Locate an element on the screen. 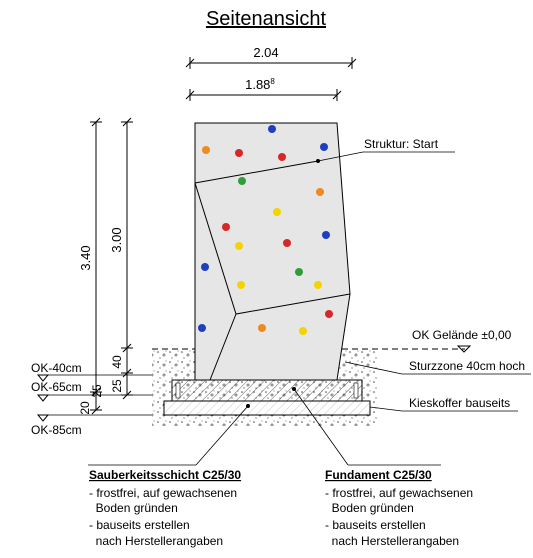  note-fundament-line: - bauseits erstellen is located at coordinates (375, 525).